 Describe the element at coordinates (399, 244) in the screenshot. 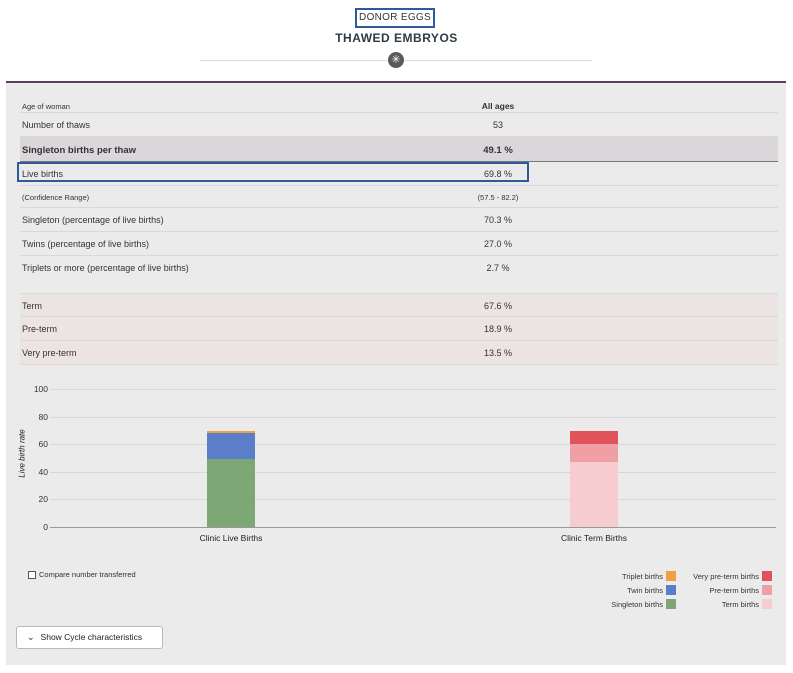

I see `table-row: Twins (percentage of live births) 27.0 %` at that location.